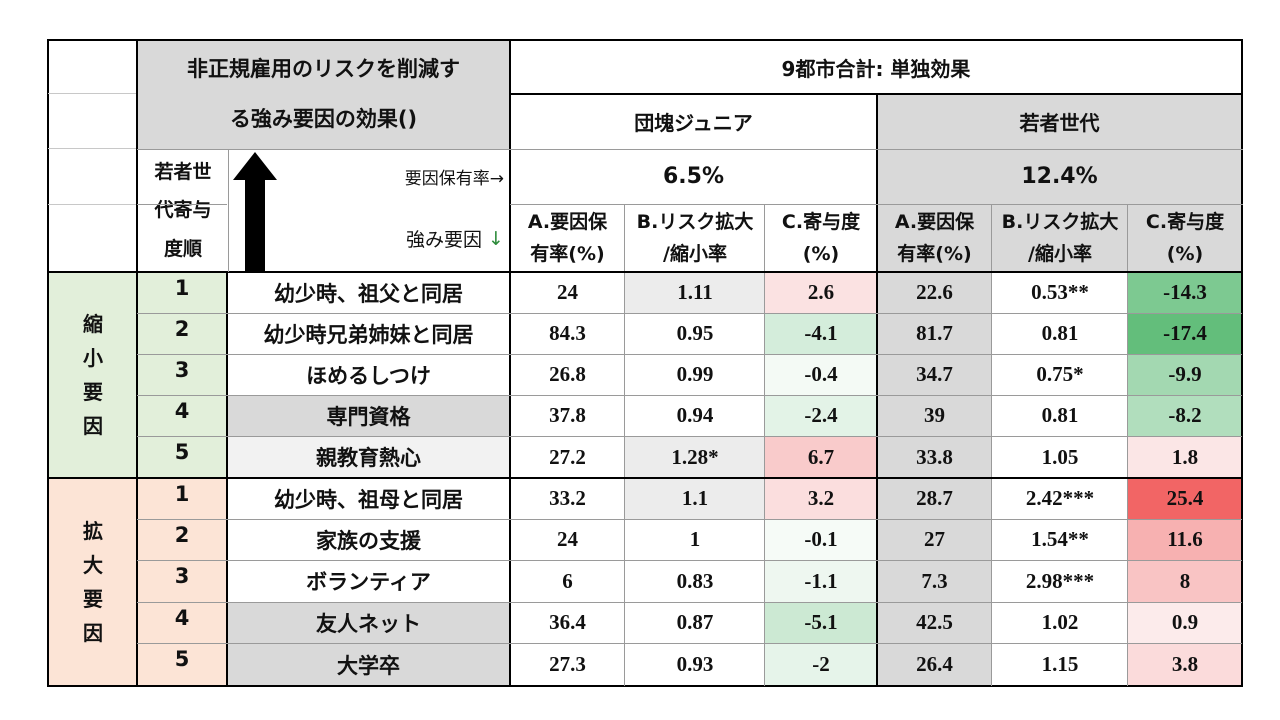 The height and width of the screenshot is (720, 1280). I want to click on value-cell-b2: 0.53**, so click(1060, 292).